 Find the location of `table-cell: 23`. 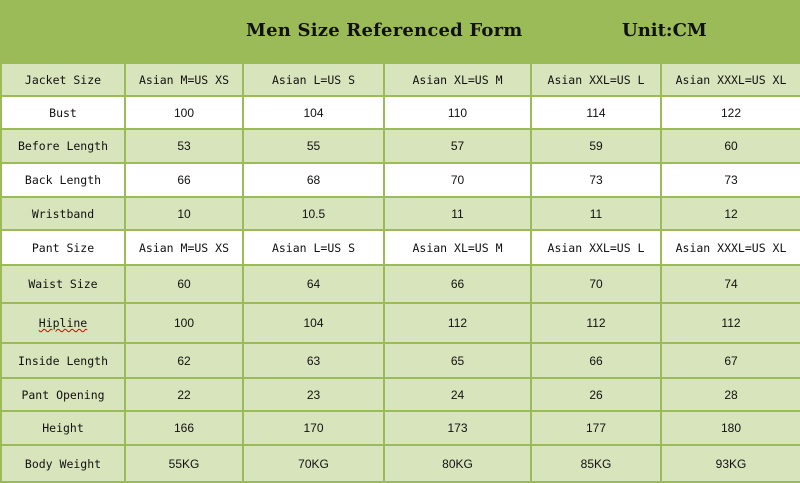

table-cell: 23 is located at coordinates (313, 394).